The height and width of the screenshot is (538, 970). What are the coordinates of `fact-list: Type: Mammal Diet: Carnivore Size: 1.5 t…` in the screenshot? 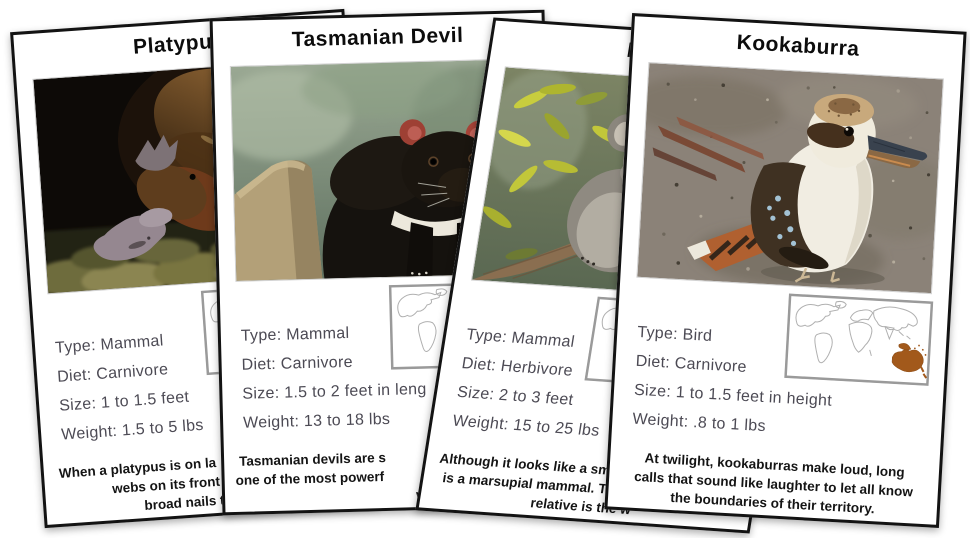 It's located at (334, 377).